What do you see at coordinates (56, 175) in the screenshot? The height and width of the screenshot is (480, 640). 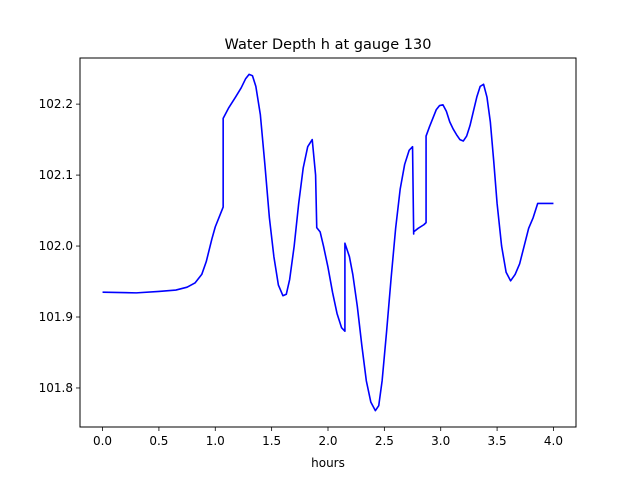 I see `y-tick-label: 102.1` at bounding box center [56, 175].